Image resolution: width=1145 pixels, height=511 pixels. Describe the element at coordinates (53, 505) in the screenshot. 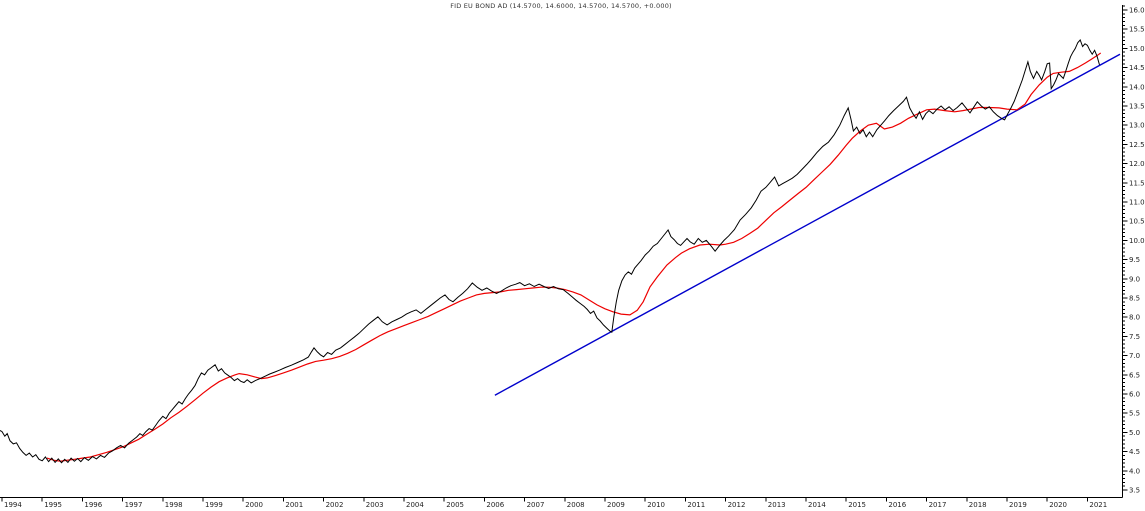

I see `x-axis-label: 1995` at that location.